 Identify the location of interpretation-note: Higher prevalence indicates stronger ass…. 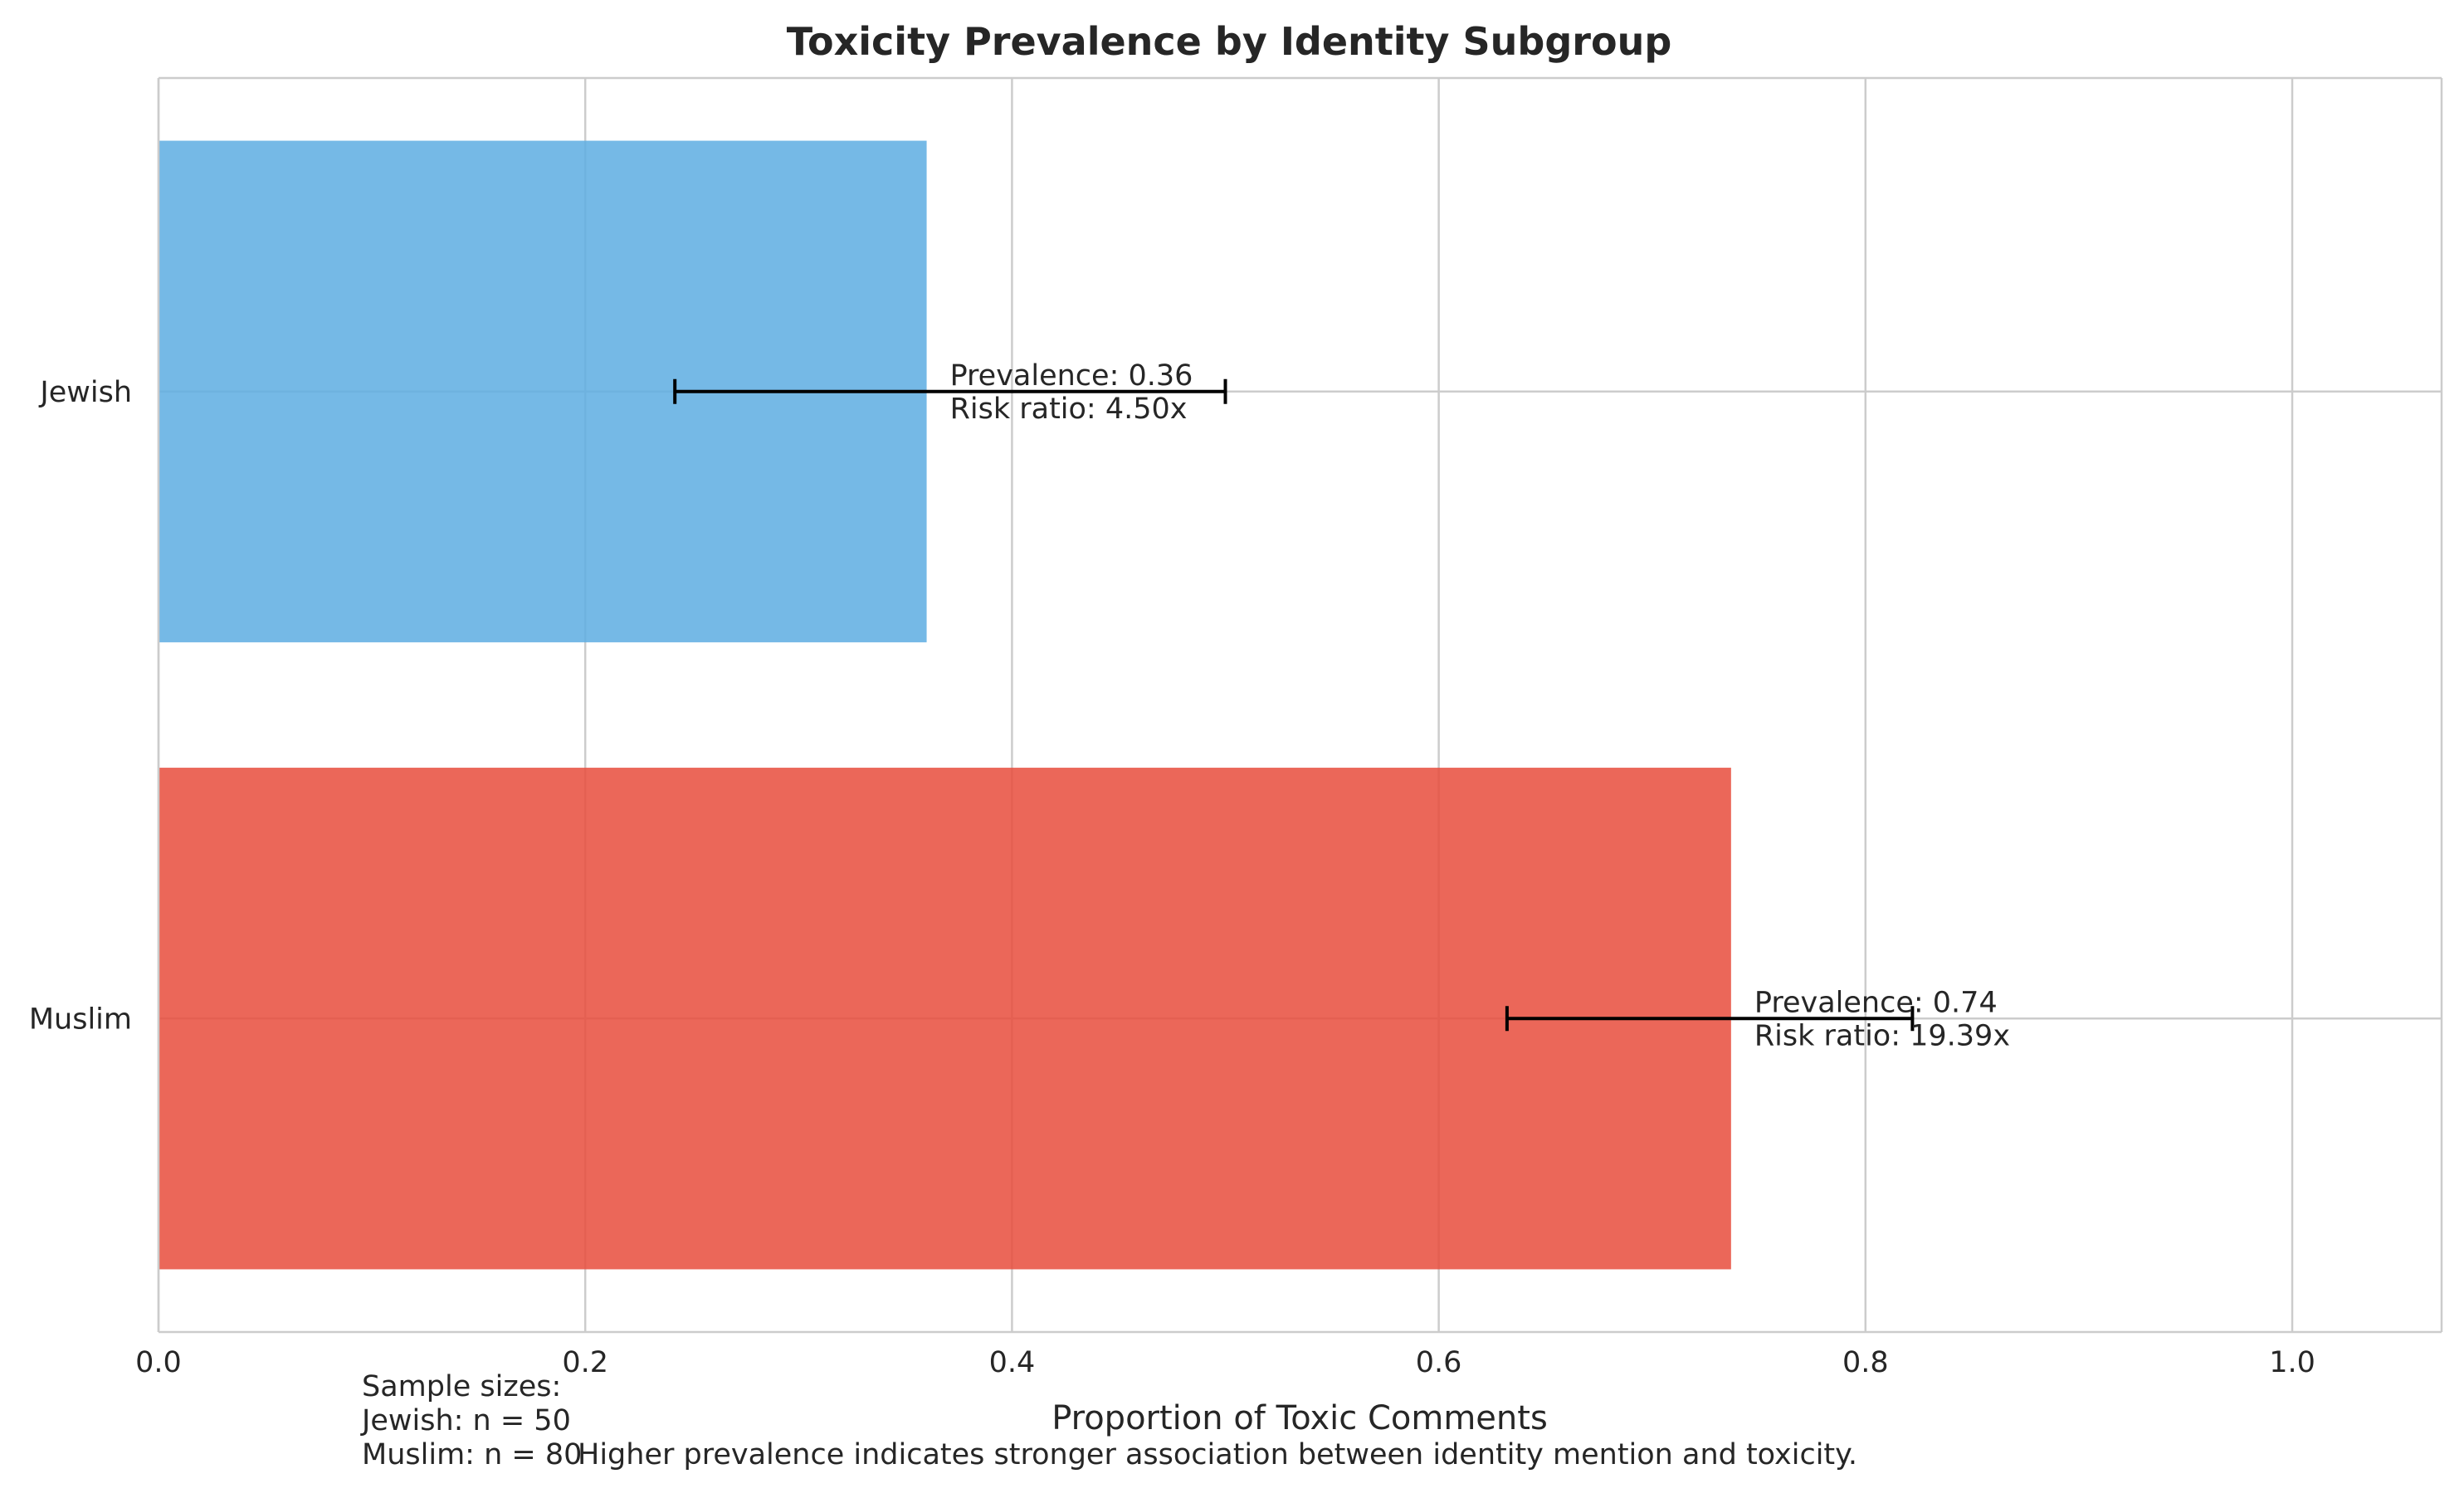
(1217, 1454).